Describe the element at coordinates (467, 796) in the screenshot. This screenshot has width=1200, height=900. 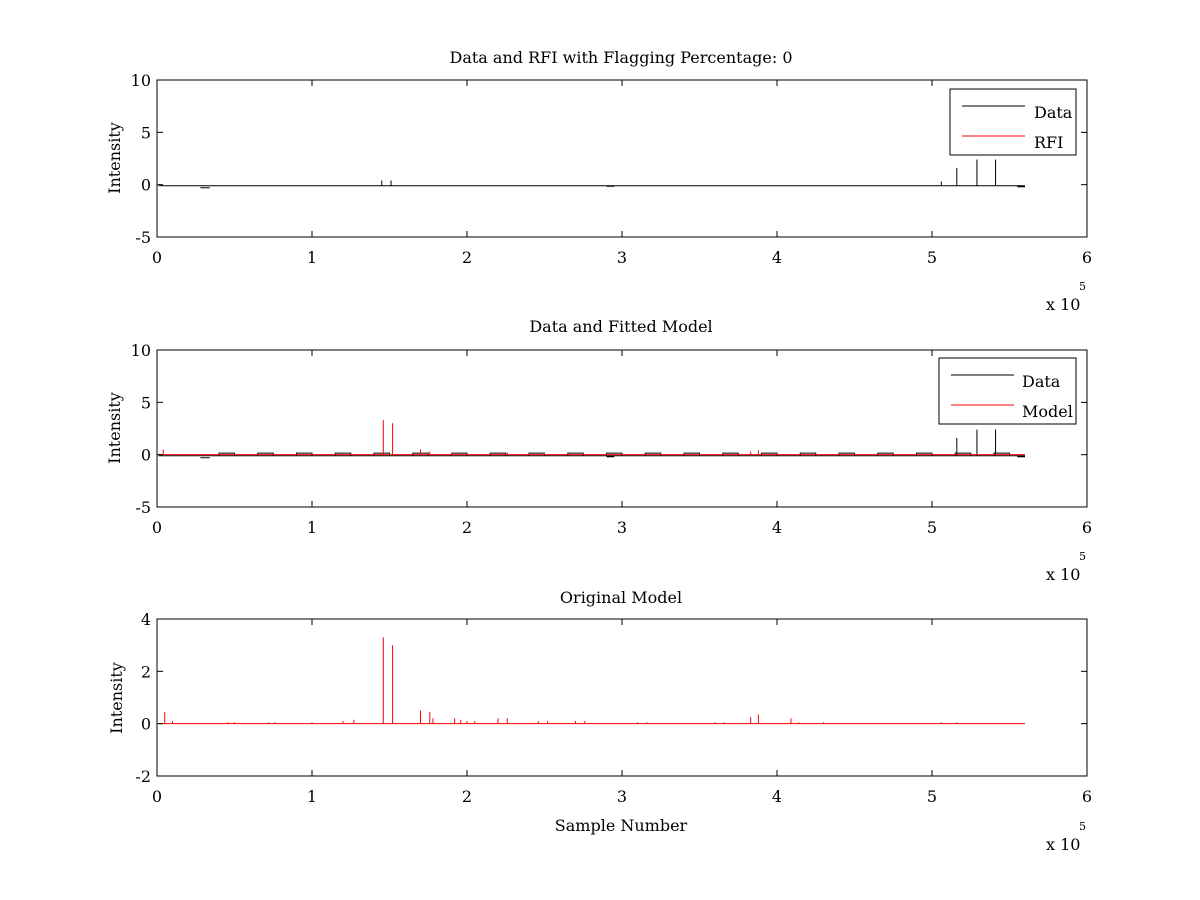
I see `subplot-3-xtick-label-2: 2` at that location.